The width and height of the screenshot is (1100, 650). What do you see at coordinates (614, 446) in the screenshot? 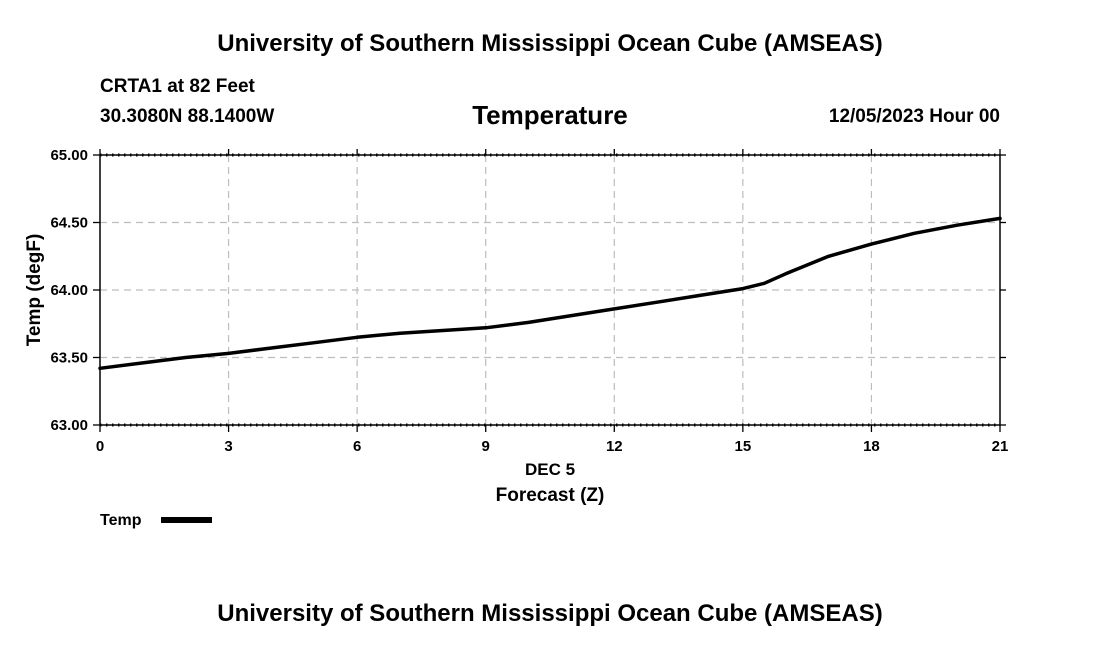
I see `x-tick-label: 12` at bounding box center [614, 446].